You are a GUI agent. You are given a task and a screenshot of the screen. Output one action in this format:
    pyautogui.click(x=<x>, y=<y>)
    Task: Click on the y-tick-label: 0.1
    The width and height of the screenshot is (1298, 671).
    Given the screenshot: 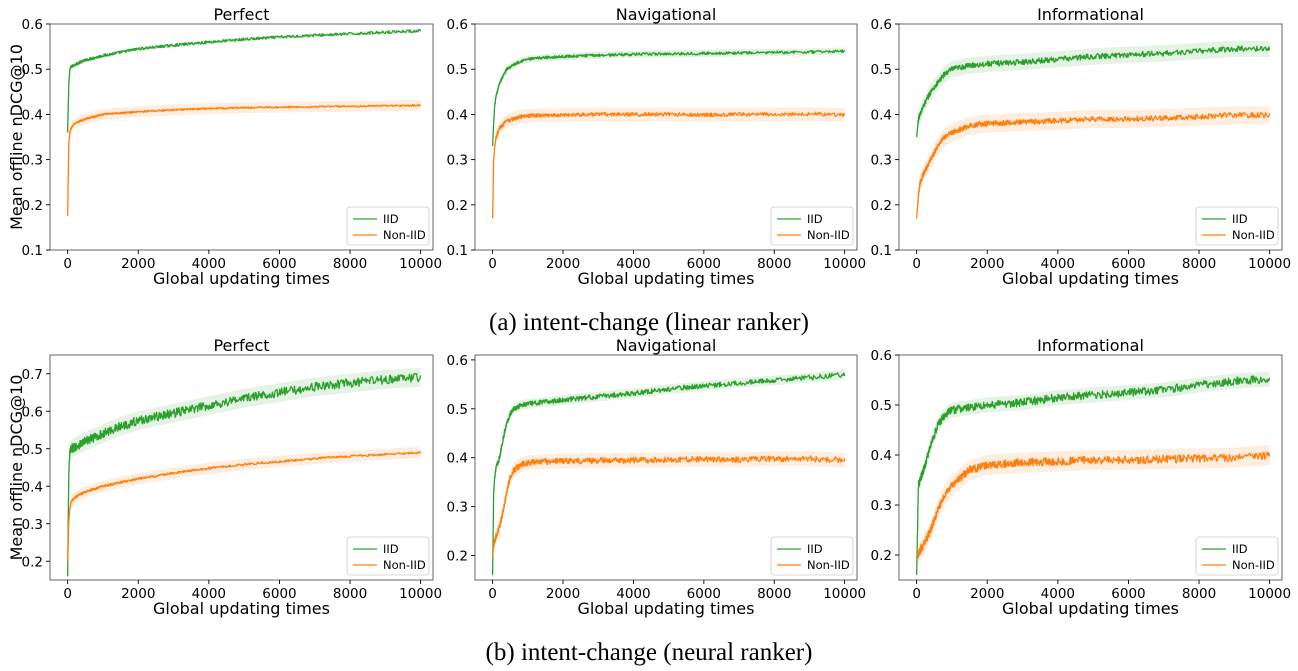 What is the action you would take?
    pyautogui.click(x=32, y=251)
    